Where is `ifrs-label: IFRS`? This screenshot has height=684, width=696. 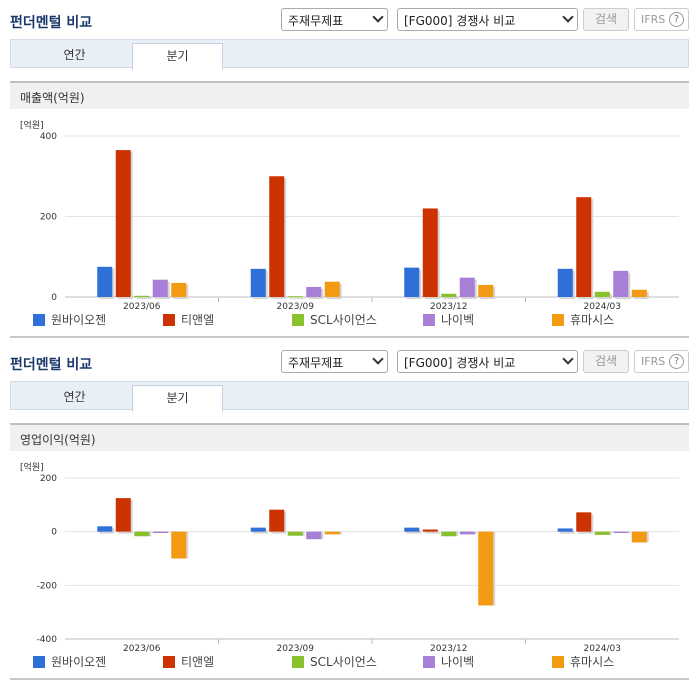 ifrs-label: IFRS is located at coordinates (653, 19).